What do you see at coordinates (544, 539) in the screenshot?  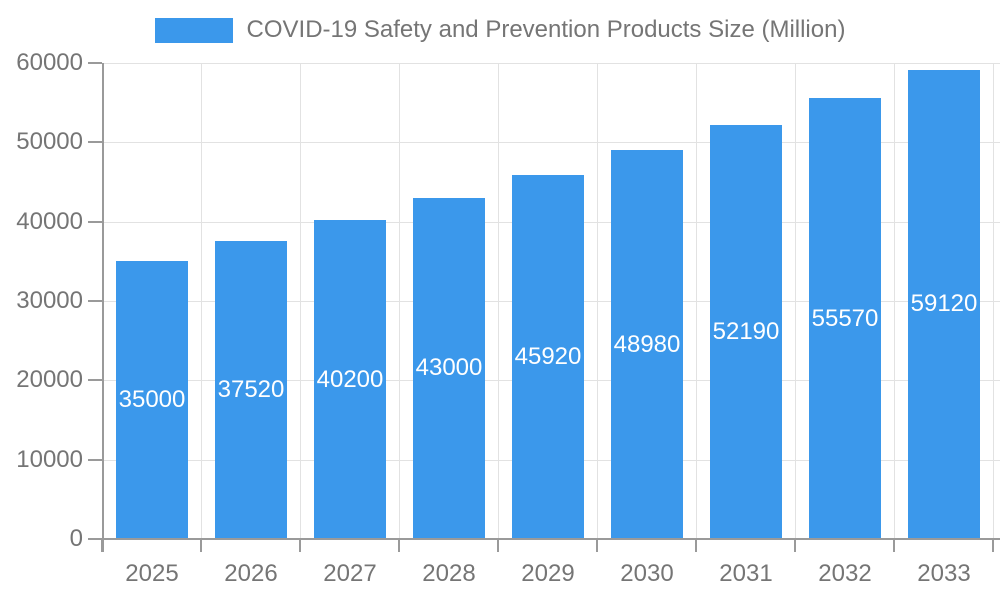 I see `x-axis-line` at bounding box center [544, 539].